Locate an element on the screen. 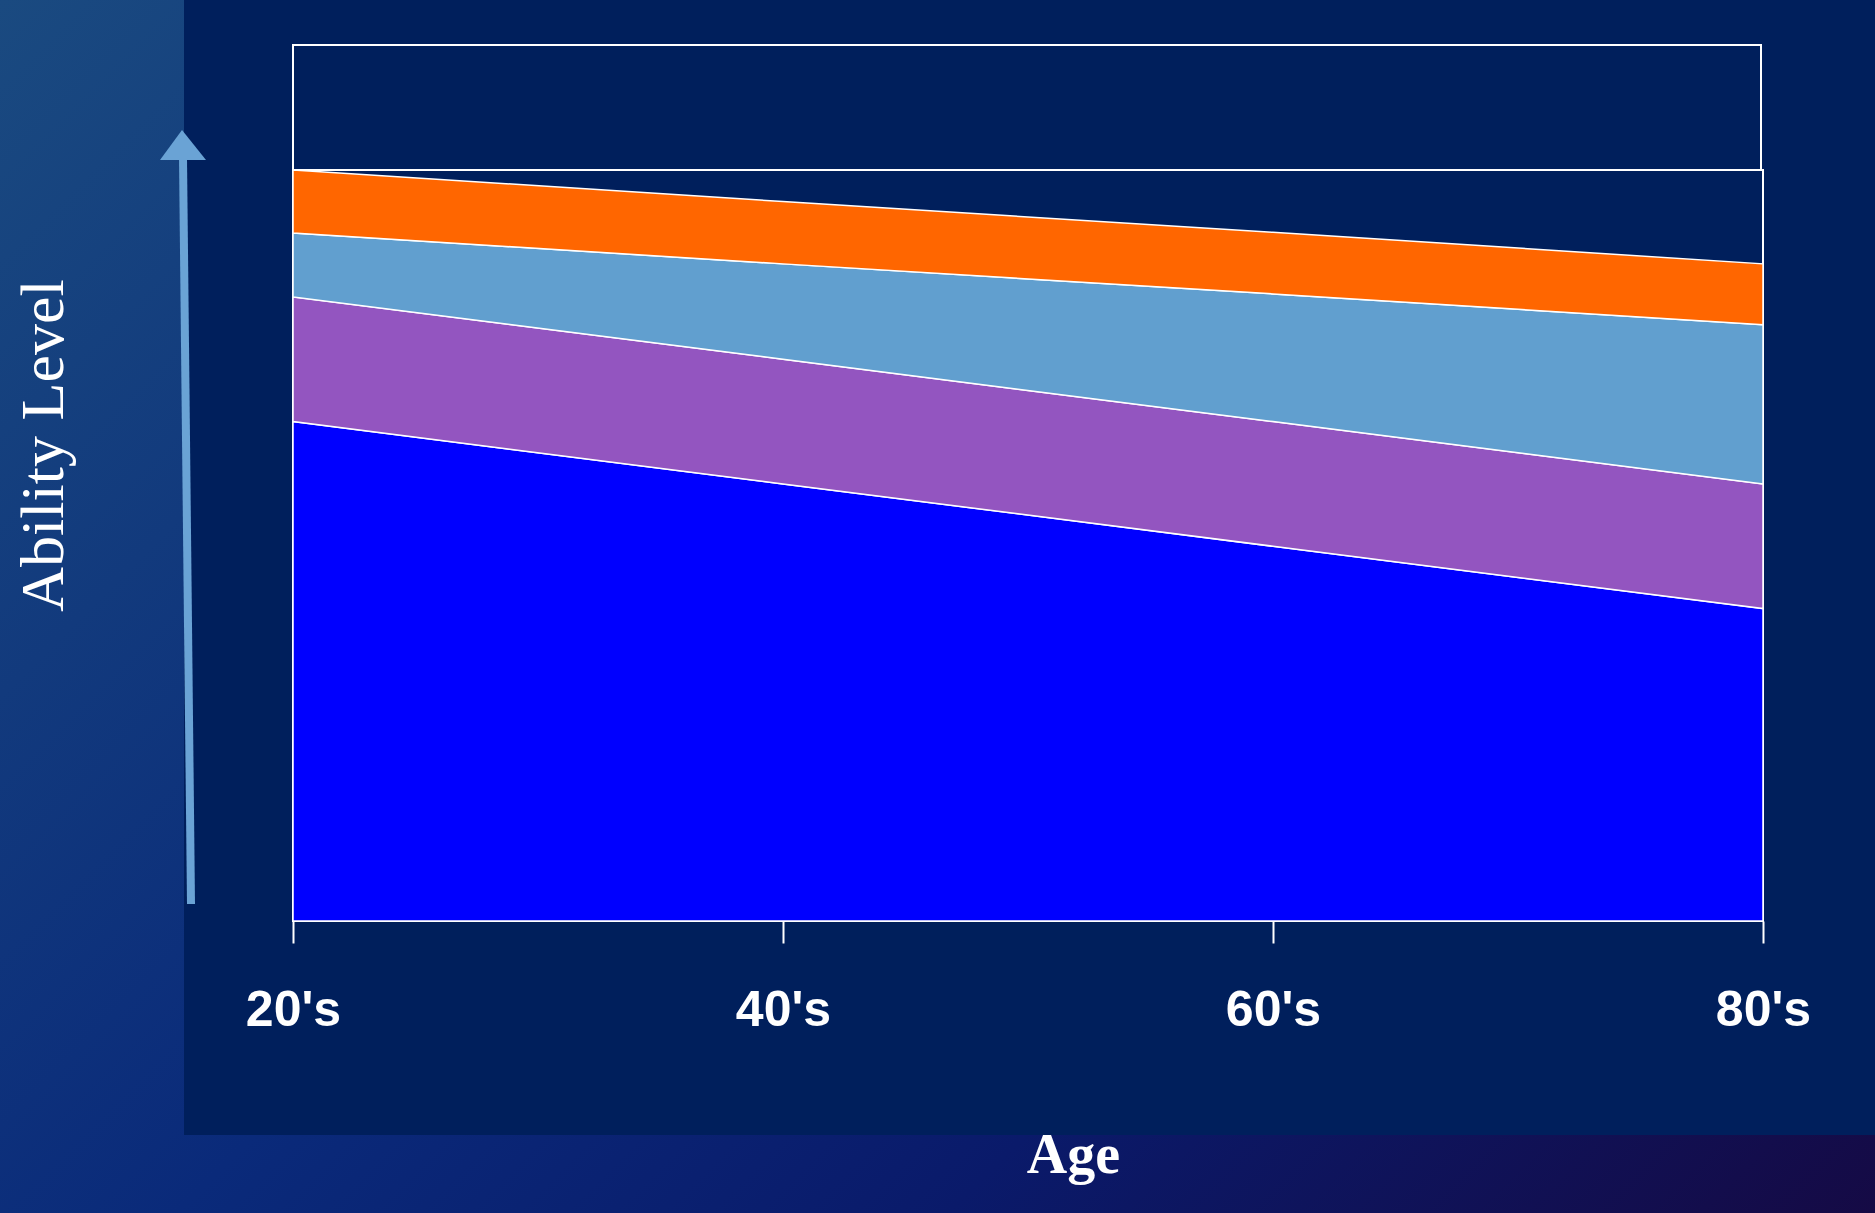 This screenshot has height=1213, width=1875. x-tick-label: 80's is located at coordinates (1763, 1008).